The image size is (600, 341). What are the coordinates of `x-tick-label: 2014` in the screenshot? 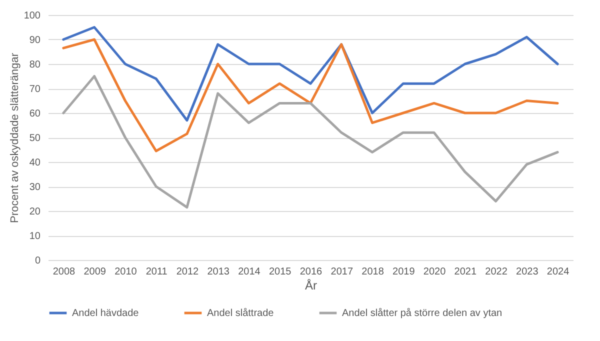 It's located at (249, 272).